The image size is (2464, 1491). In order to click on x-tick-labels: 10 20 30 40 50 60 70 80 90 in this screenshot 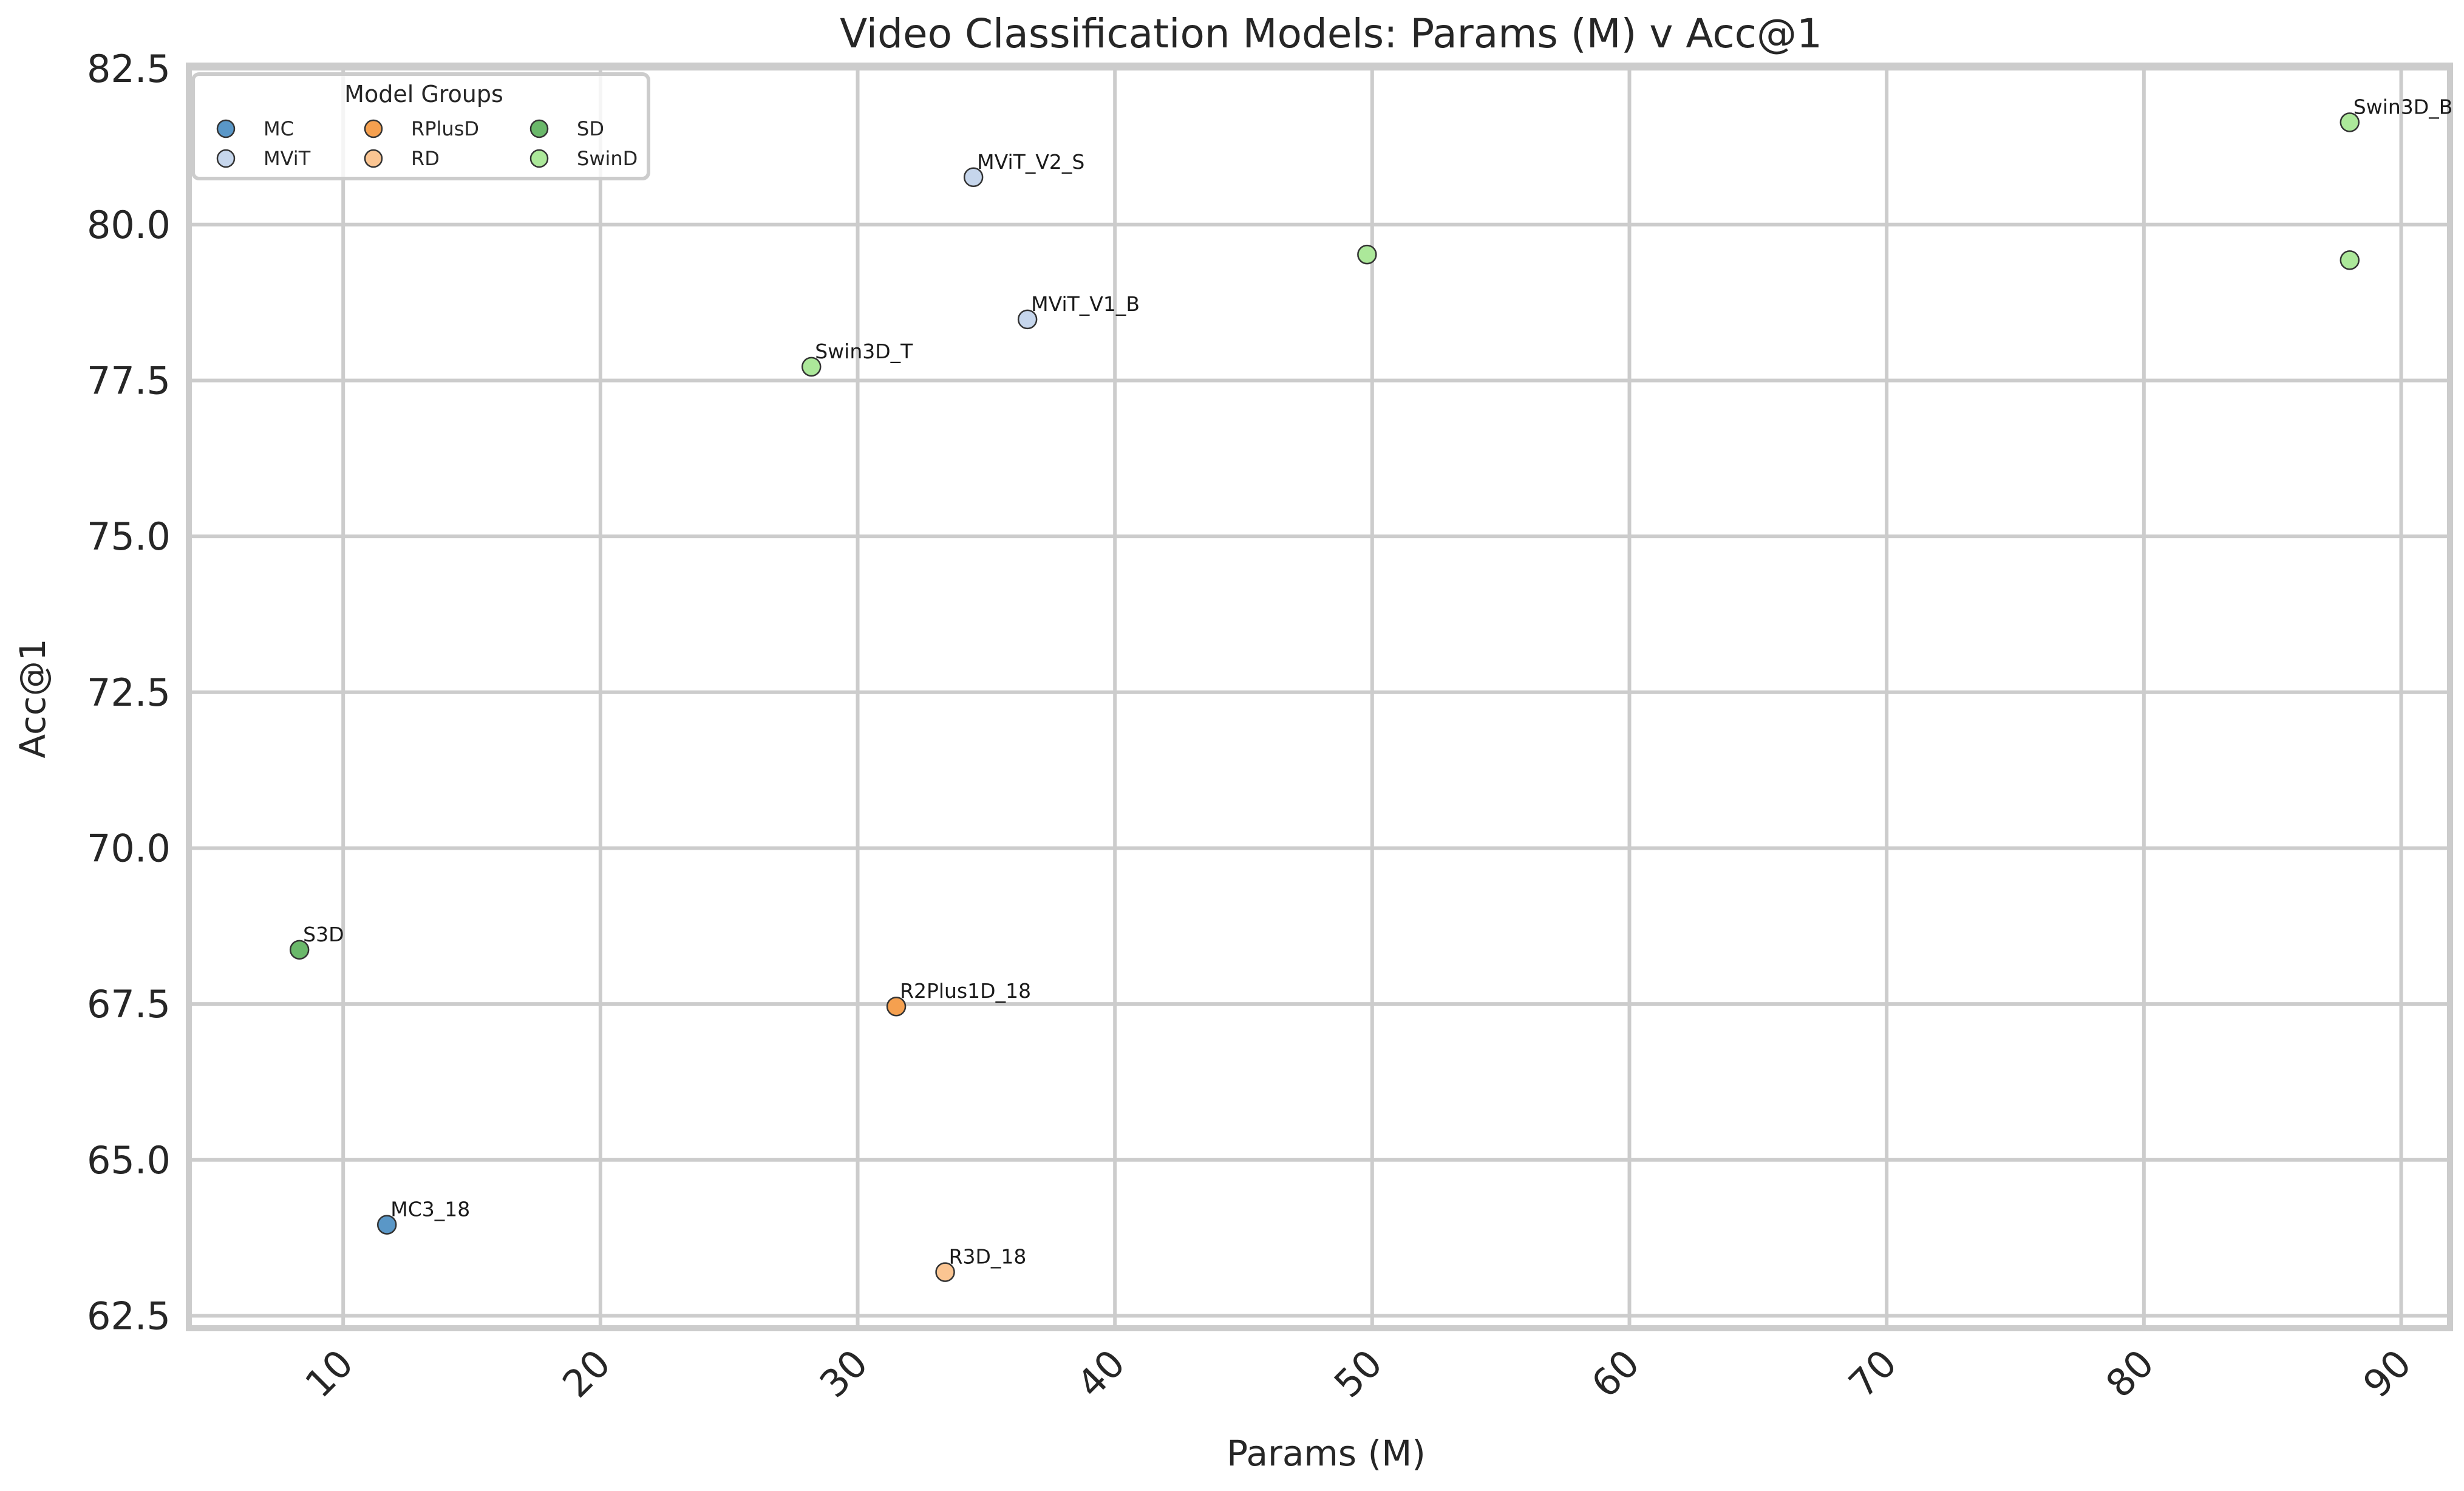, I will do `click(1358, 1373)`.